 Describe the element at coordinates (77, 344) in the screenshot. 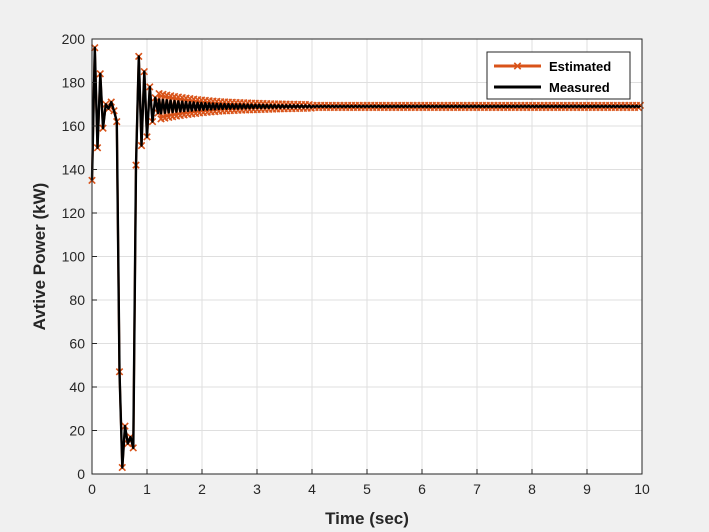

I see `y-tick-label: 60` at that location.